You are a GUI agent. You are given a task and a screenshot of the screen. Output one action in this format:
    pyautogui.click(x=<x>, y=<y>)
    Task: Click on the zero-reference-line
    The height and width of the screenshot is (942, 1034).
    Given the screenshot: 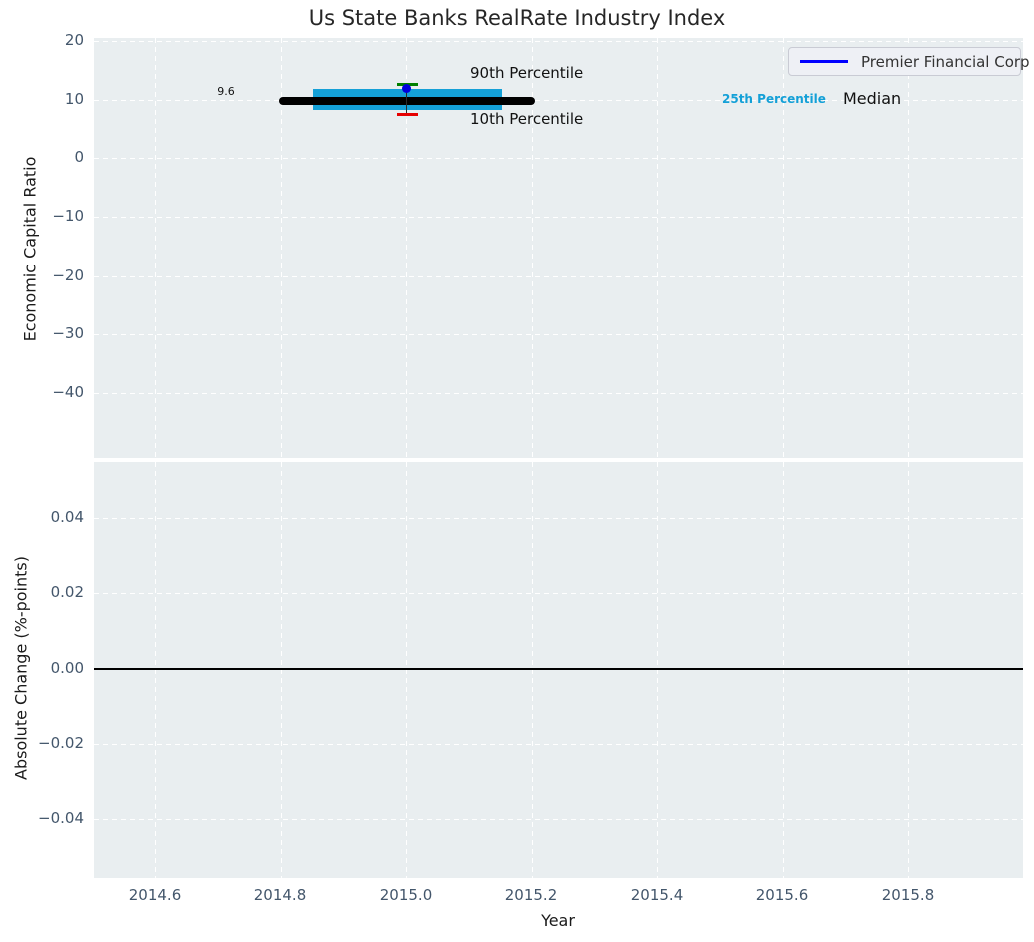 What is the action you would take?
    pyautogui.click(x=558, y=669)
    